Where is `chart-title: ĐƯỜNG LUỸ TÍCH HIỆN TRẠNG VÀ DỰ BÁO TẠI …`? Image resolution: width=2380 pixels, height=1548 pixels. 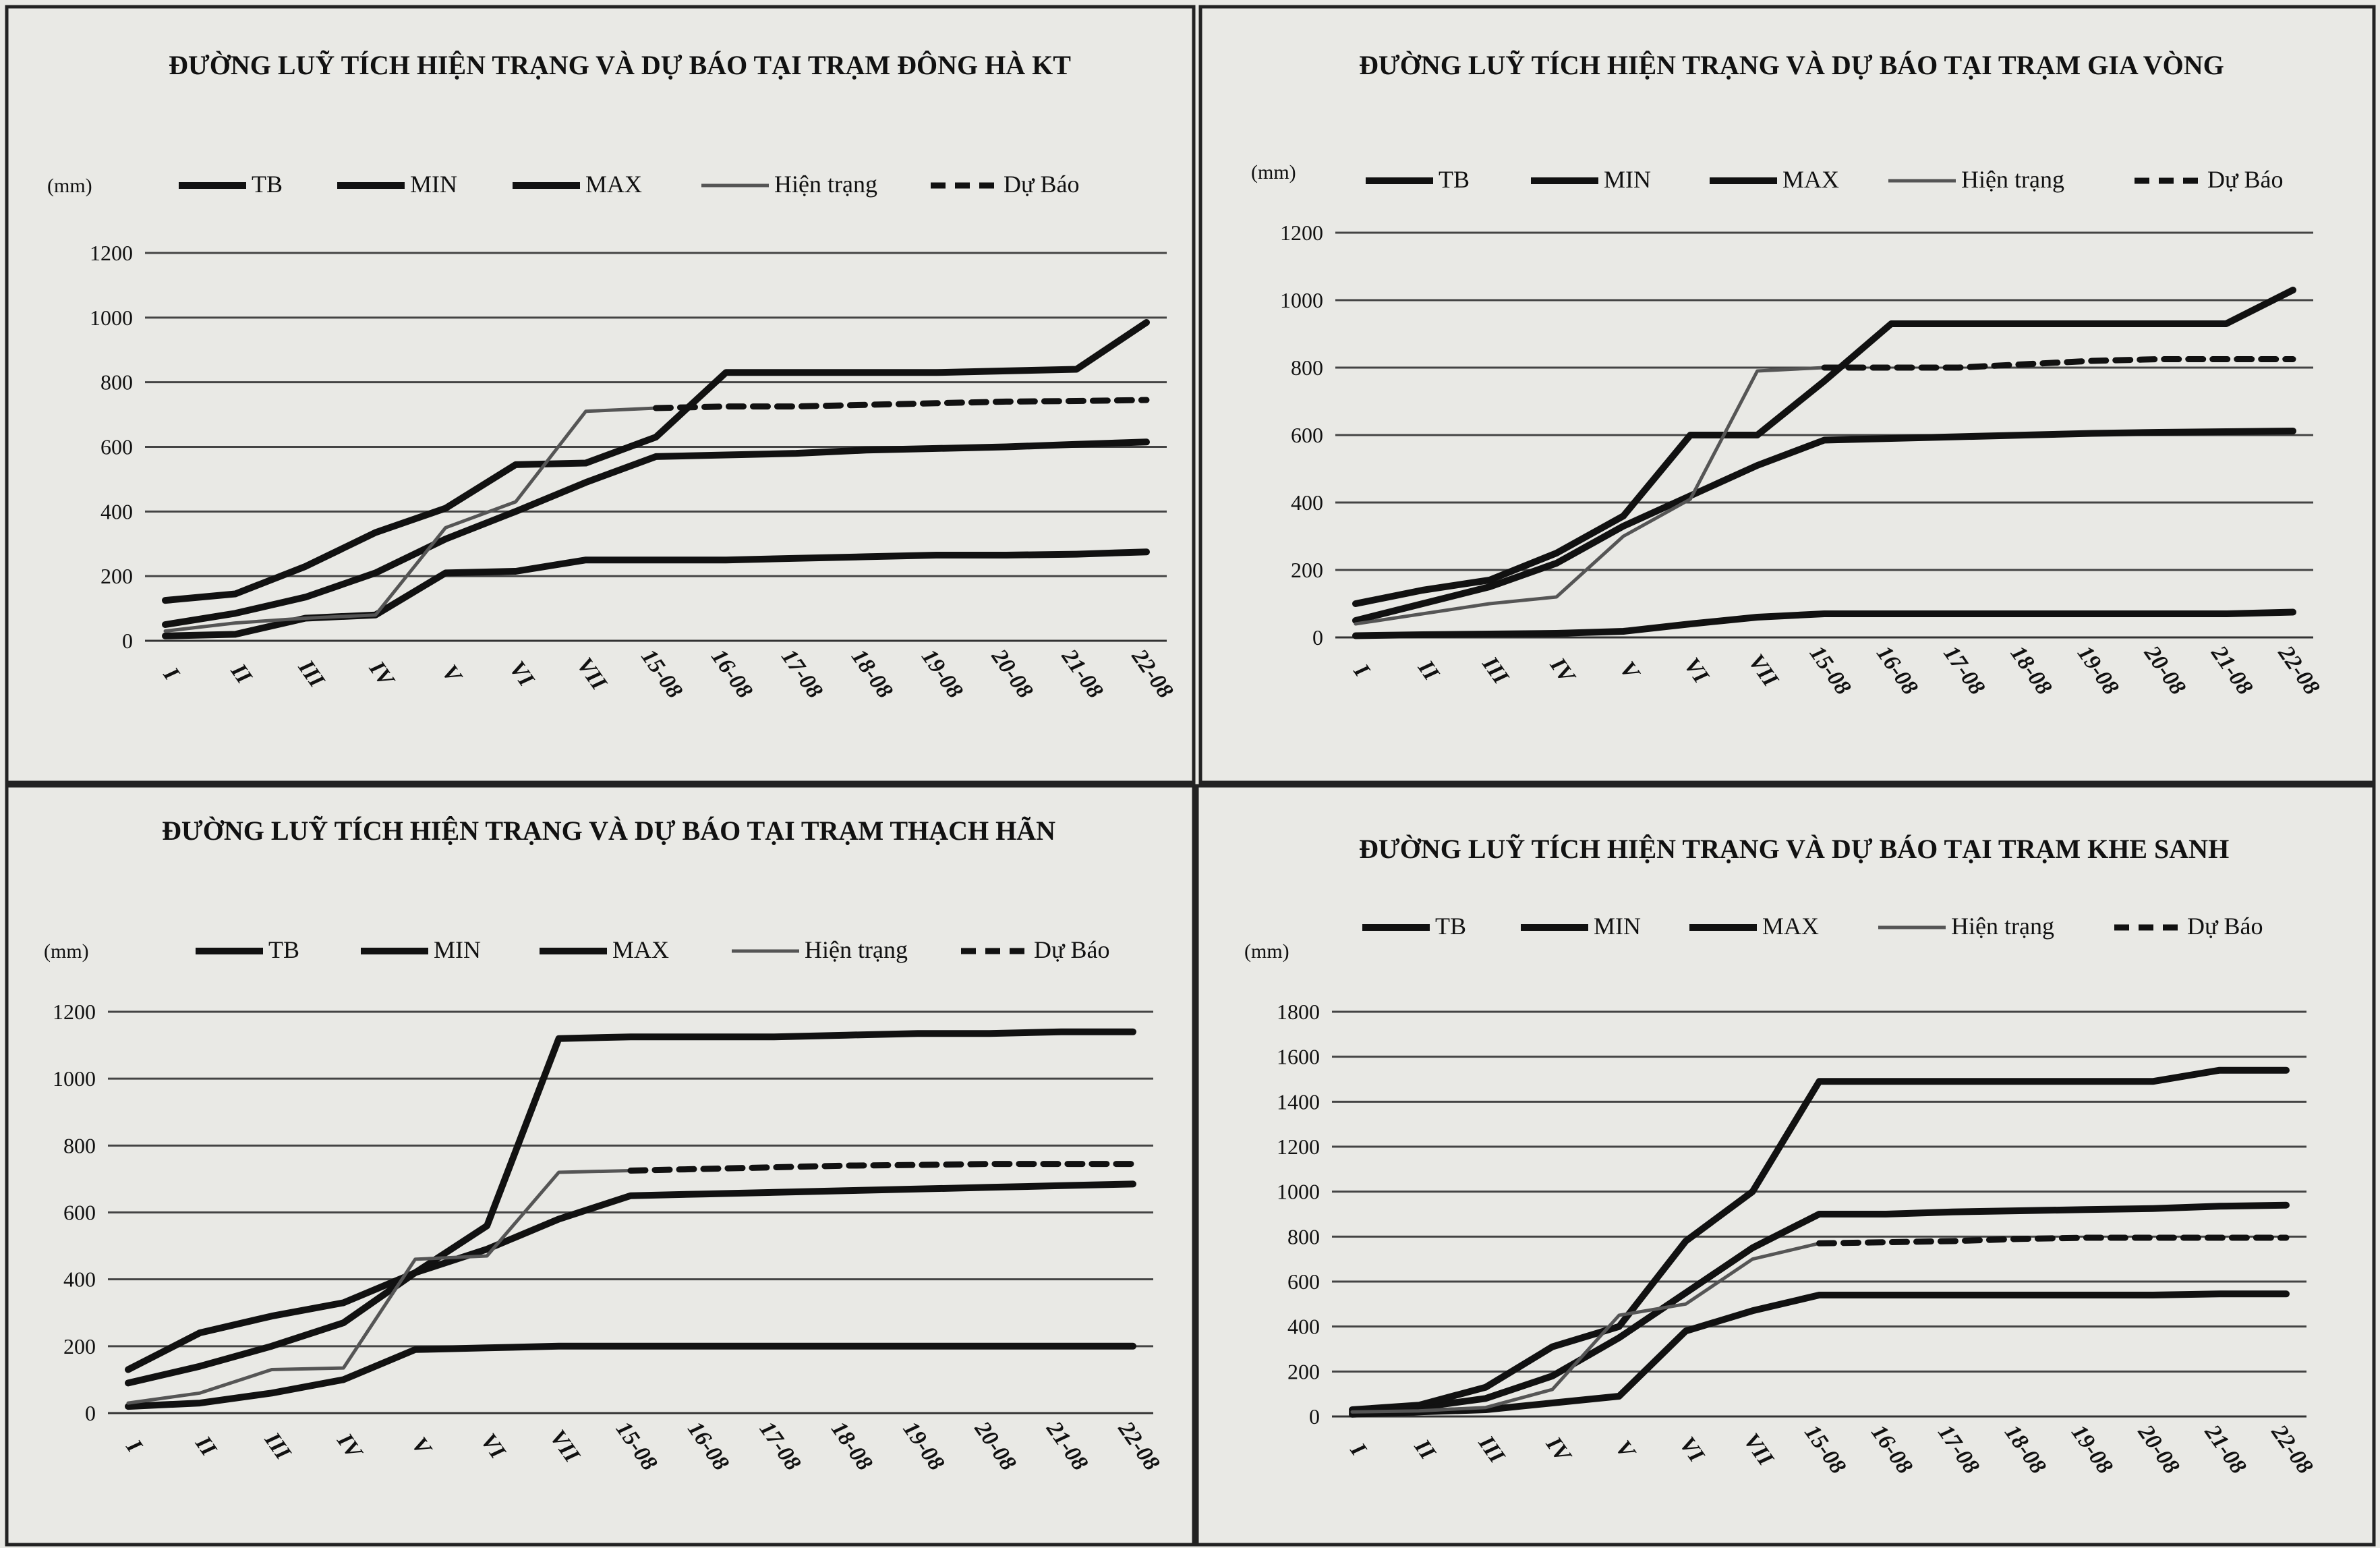
chart-title: ĐƯỜNG LUỸ TÍCH HIỆN TRẠNG VÀ DỰ BÁO TẠI … is located at coordinates (608, 830).